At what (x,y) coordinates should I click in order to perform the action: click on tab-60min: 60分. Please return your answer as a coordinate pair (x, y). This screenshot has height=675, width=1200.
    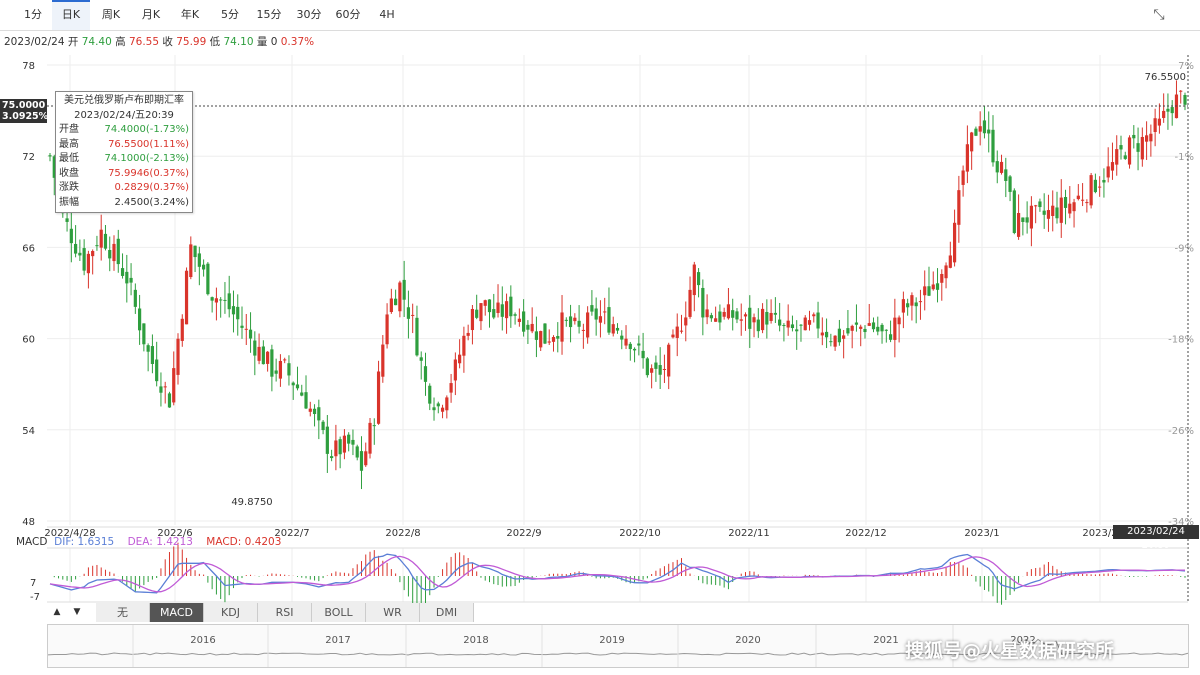
    Looking at the image, I should click on (348, 14).